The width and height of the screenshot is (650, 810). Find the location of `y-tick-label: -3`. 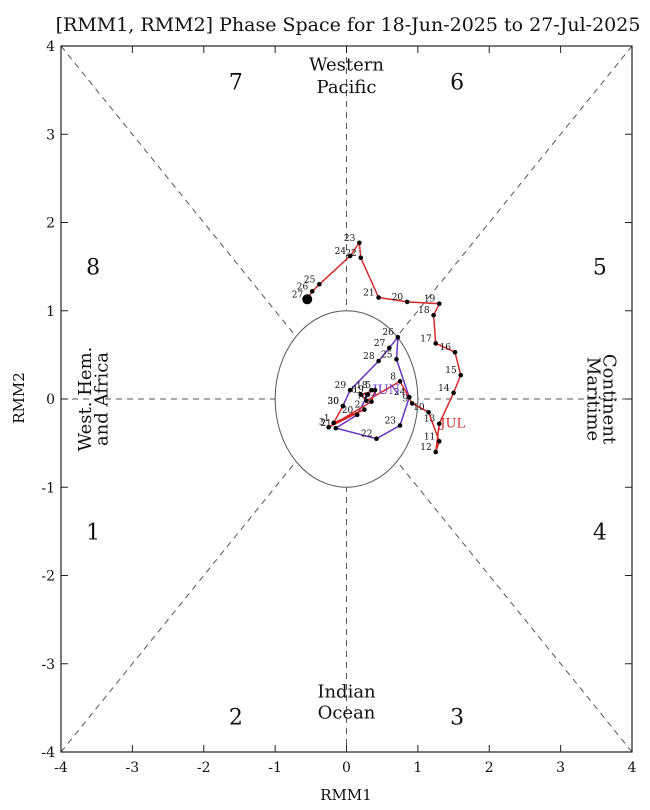

y-tick-label: -3 is located at coordinates (48, 665).